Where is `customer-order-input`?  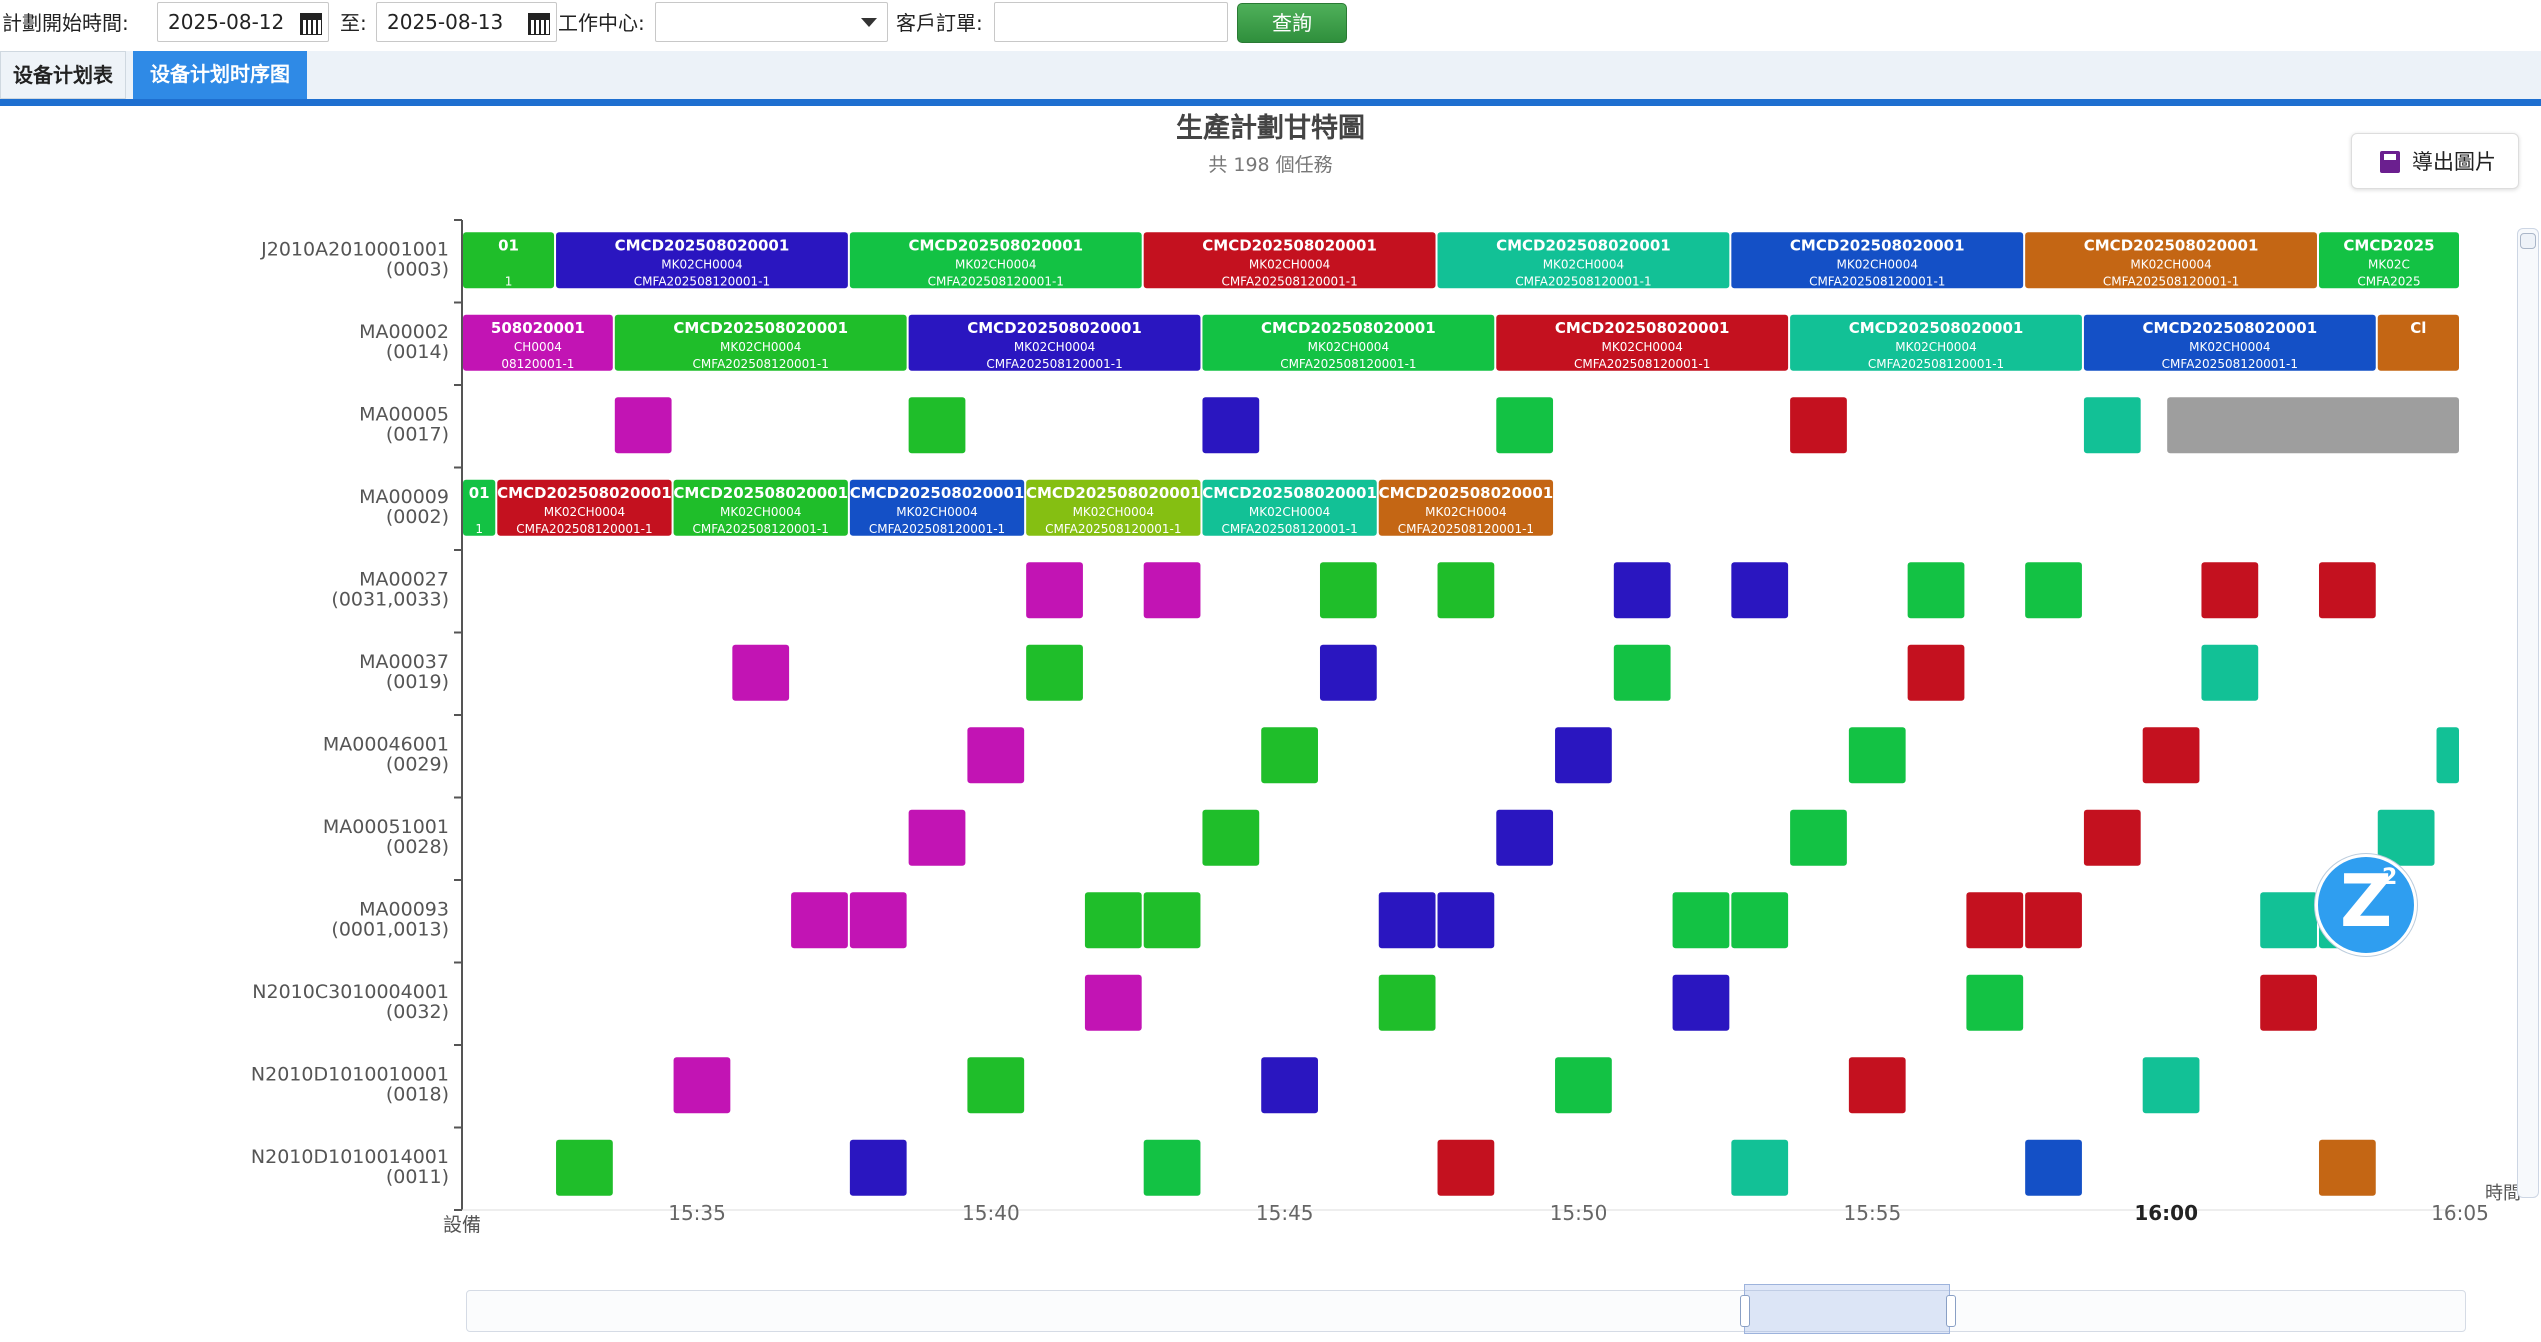
customer-order-input is located at coordinates (1111, 22).